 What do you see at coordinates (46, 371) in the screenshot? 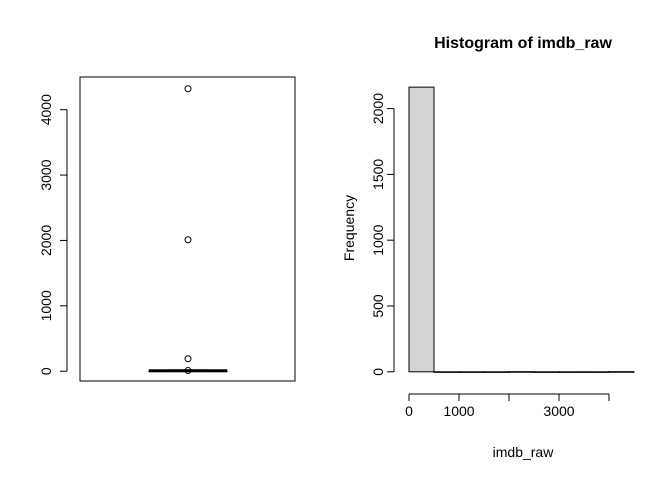
I see `boxplot-y-tick-label: 0` at bounding box center [46, 371].